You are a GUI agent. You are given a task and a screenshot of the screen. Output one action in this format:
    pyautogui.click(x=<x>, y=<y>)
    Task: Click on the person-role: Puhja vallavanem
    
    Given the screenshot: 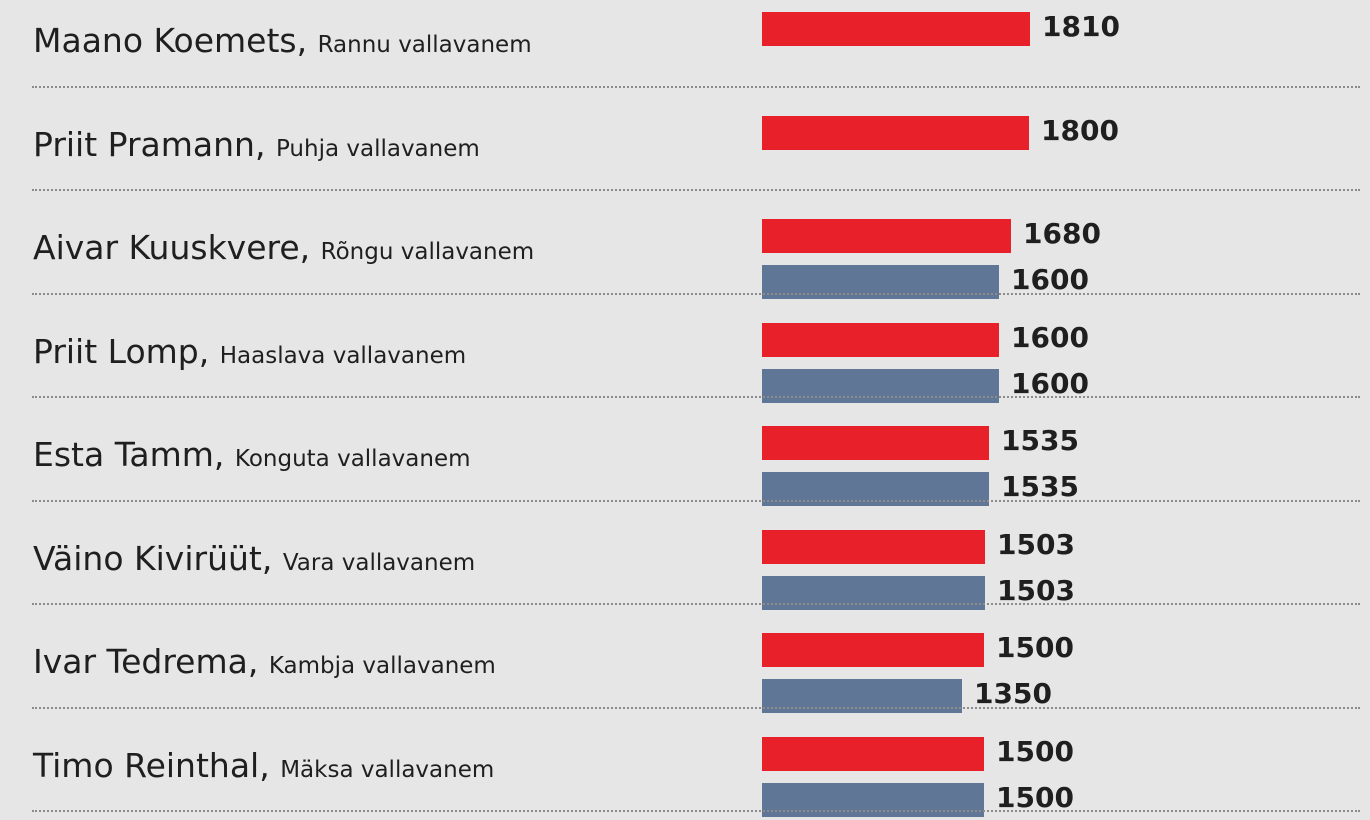 What is the action you would take?
    pyautogui.click(x=377, y=148)
    